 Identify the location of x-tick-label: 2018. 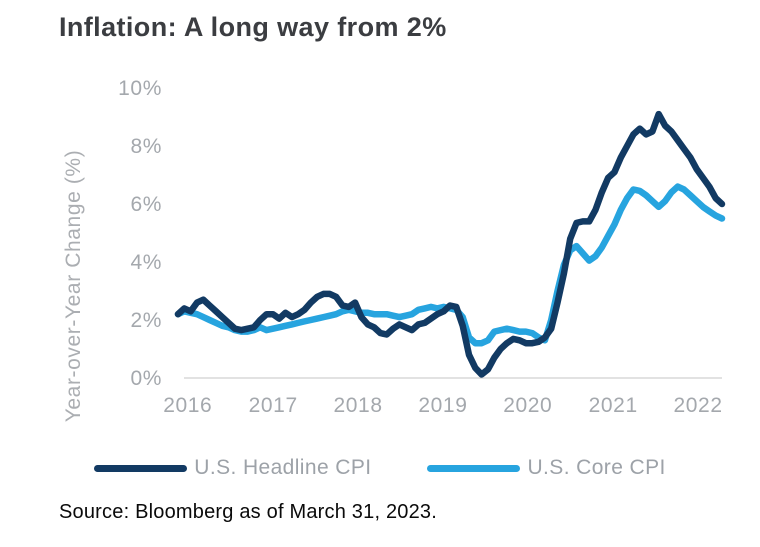
(358, 405).